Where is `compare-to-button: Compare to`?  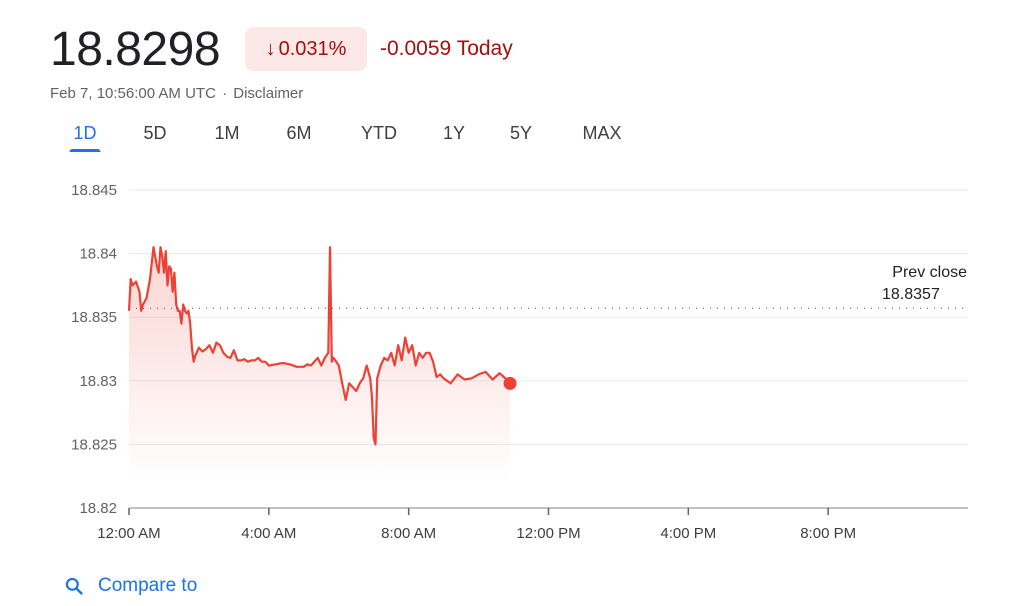 compare-to-button: Compare to is located at coordinates (130, 586).